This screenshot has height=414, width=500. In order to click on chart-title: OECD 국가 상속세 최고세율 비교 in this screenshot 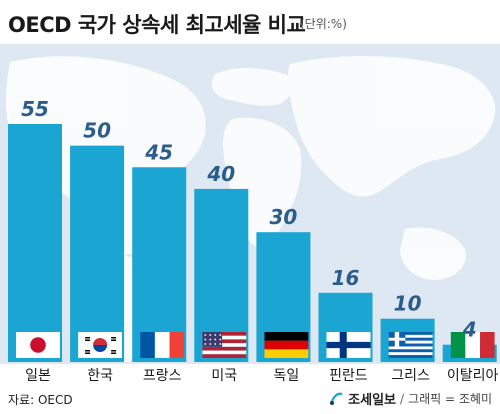, I will do `click(157, 25)`.